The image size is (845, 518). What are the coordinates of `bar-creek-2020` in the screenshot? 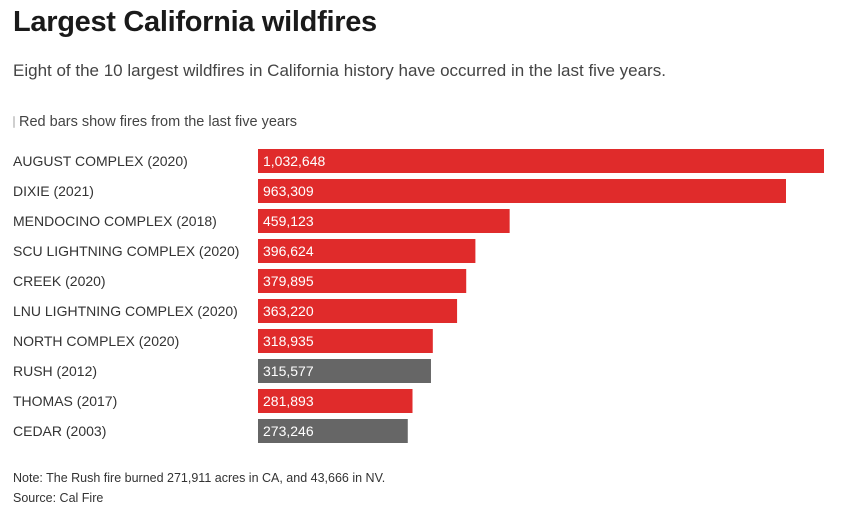 It's located at (362, 281).